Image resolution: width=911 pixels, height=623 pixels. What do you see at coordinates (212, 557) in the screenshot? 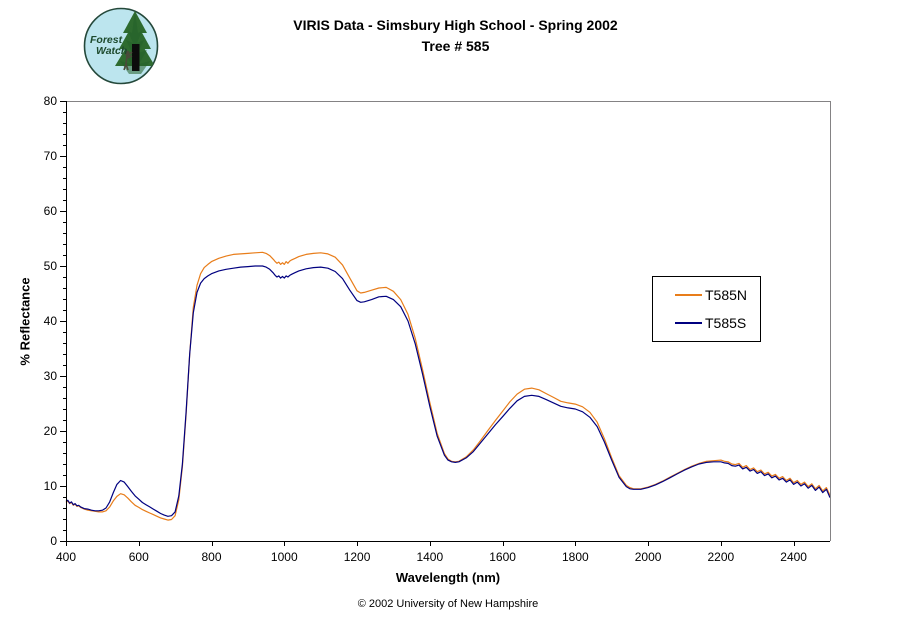
I see `x-tick-label: 800` at bounding box center [212, 557].